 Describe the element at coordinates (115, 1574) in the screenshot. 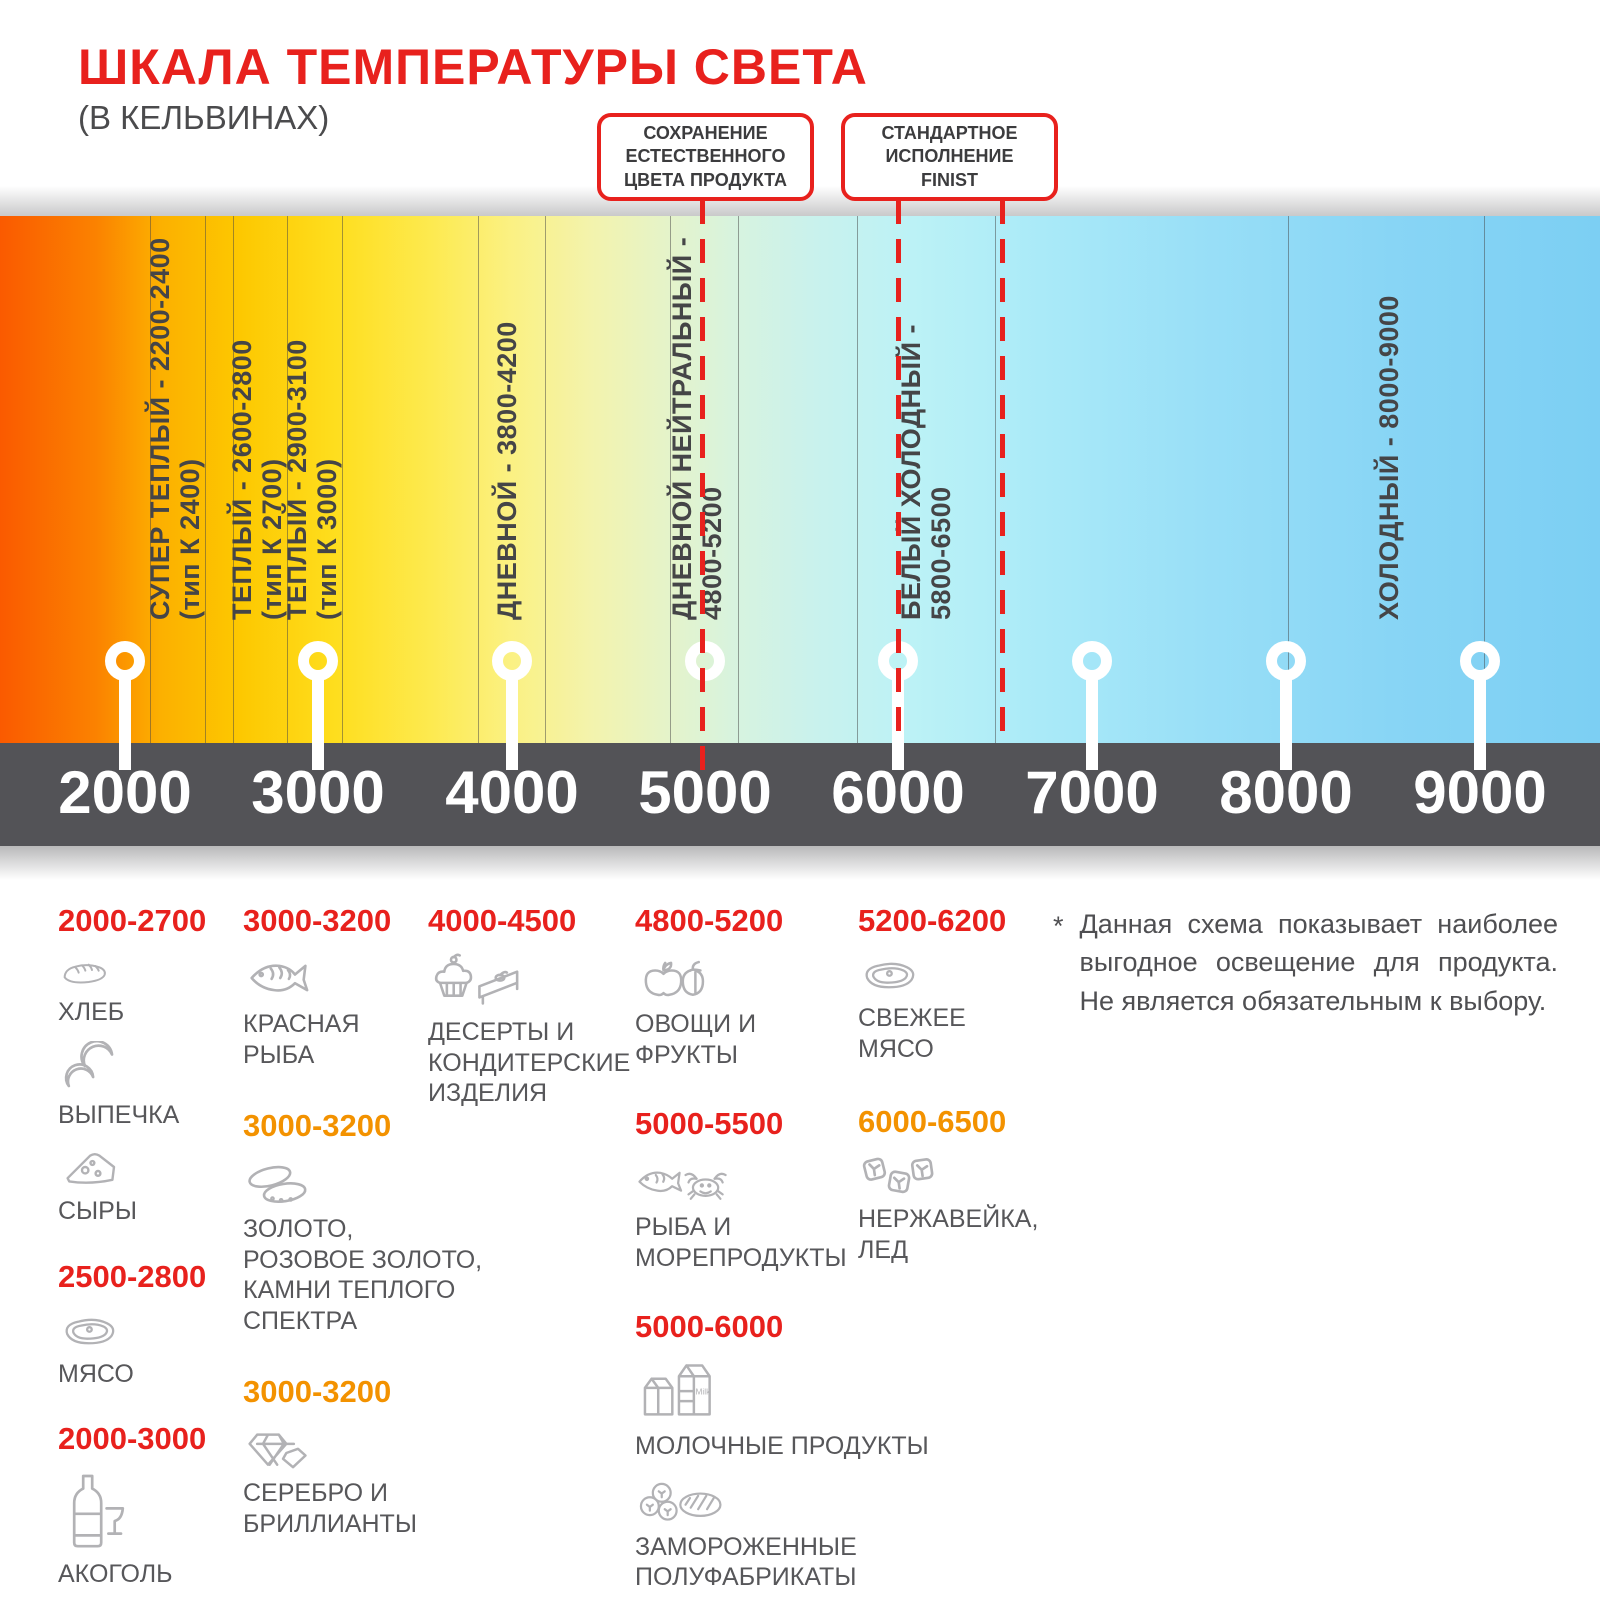

I see `item-label: АКОГОЛЬ` at that location.